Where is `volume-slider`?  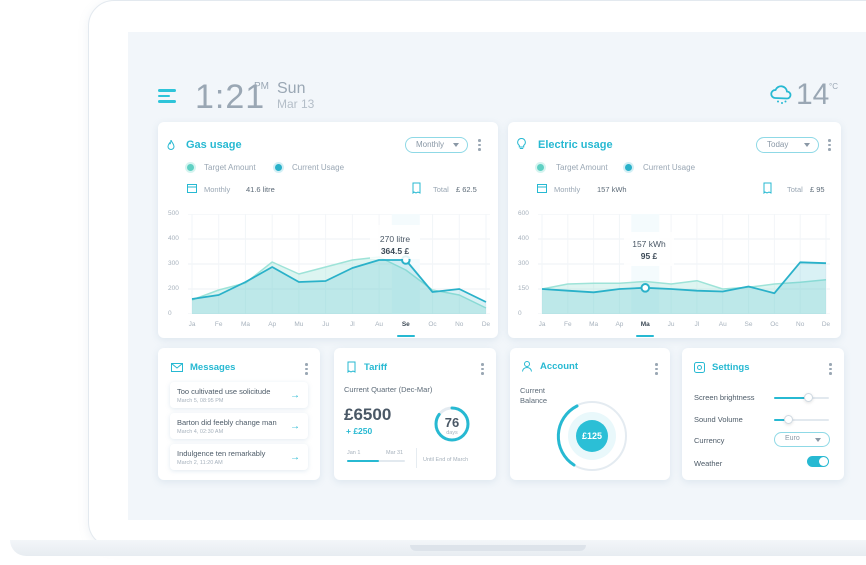
volume-slider is located at coordinates (801, 419).